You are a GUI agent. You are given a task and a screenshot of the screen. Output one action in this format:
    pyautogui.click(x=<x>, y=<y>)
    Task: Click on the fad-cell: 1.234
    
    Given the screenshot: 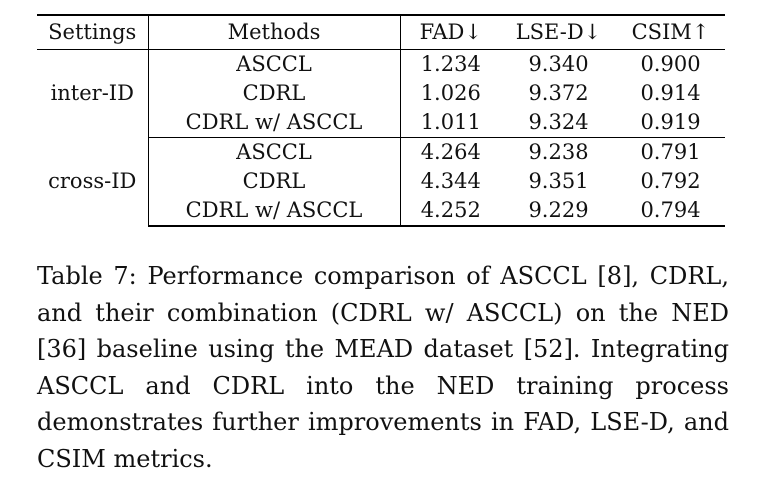 What is the action you would take?
    pyautogui.click(x=450, y=63)
    